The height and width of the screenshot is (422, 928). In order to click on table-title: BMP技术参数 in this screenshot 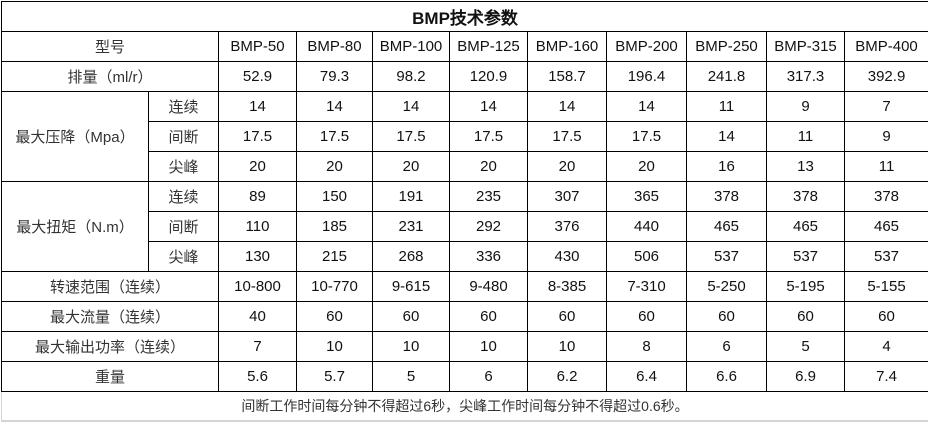, I will do `click(464, 16)`.